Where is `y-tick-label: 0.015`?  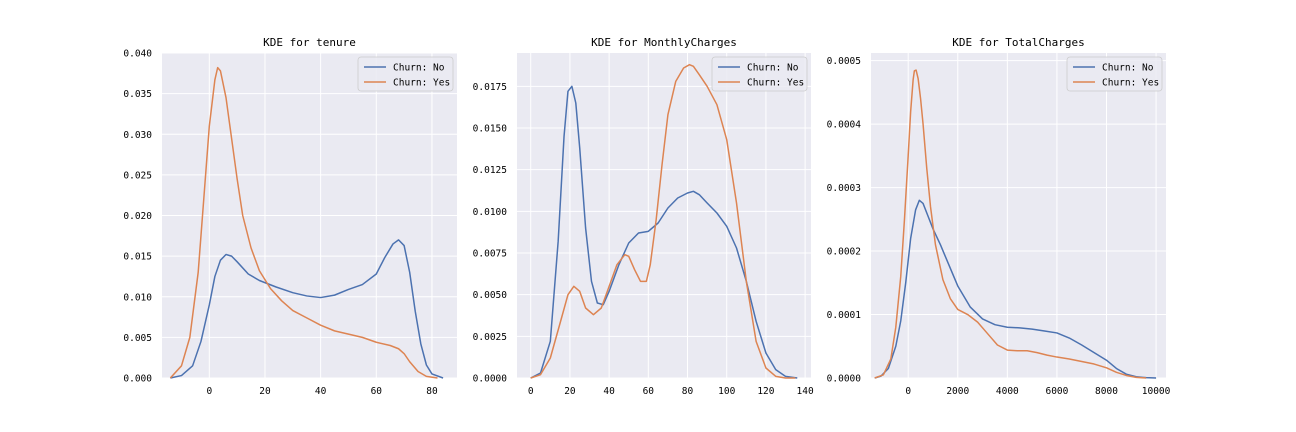 y-tick-label: 0.015 is located at coordinates (137, 257).